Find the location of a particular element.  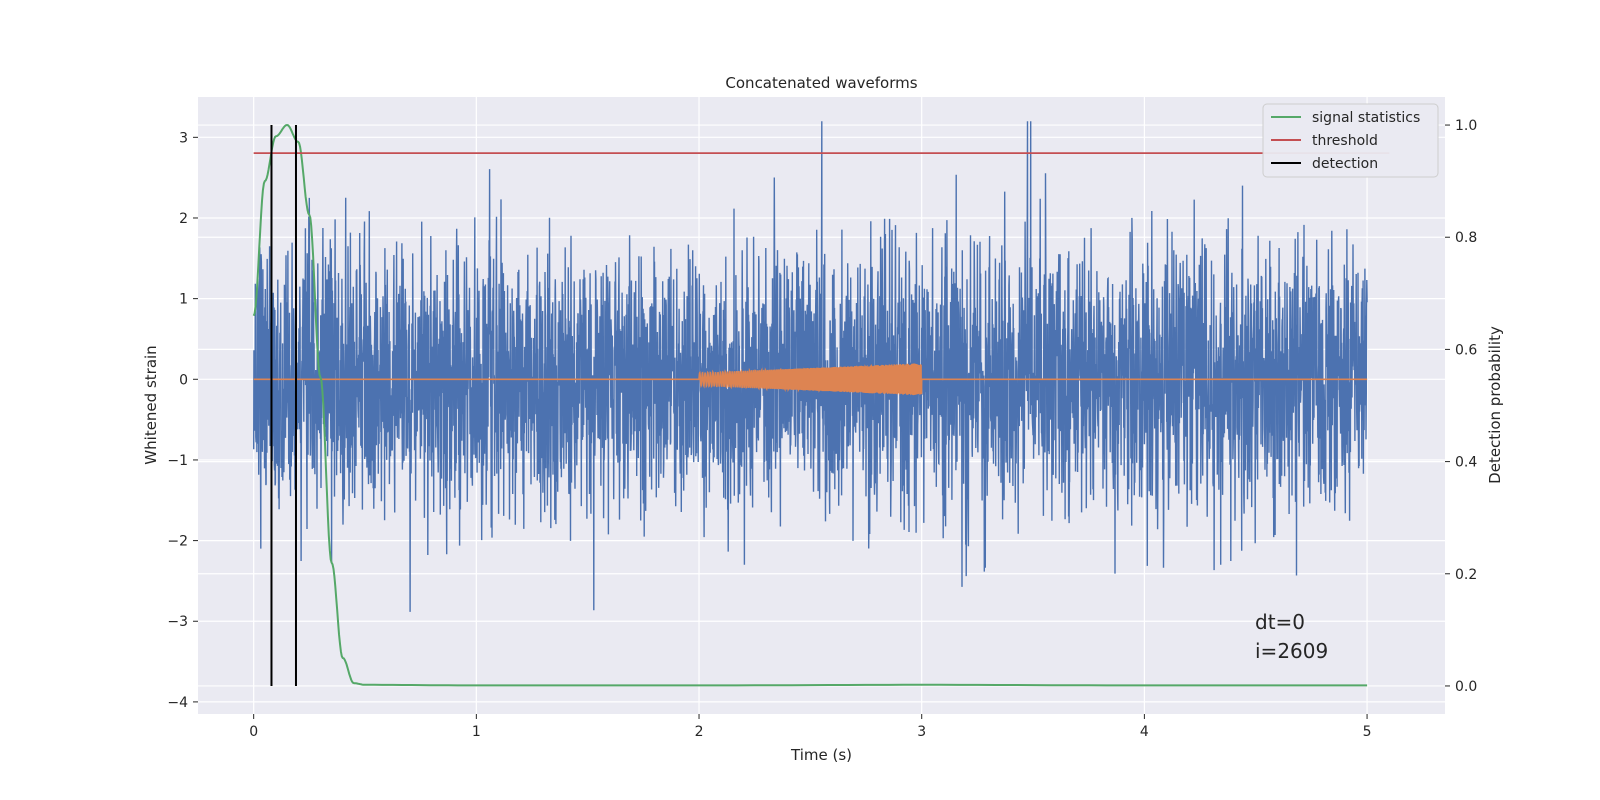

y-tick-label-left: 1 is located at coordinates (183, 300).